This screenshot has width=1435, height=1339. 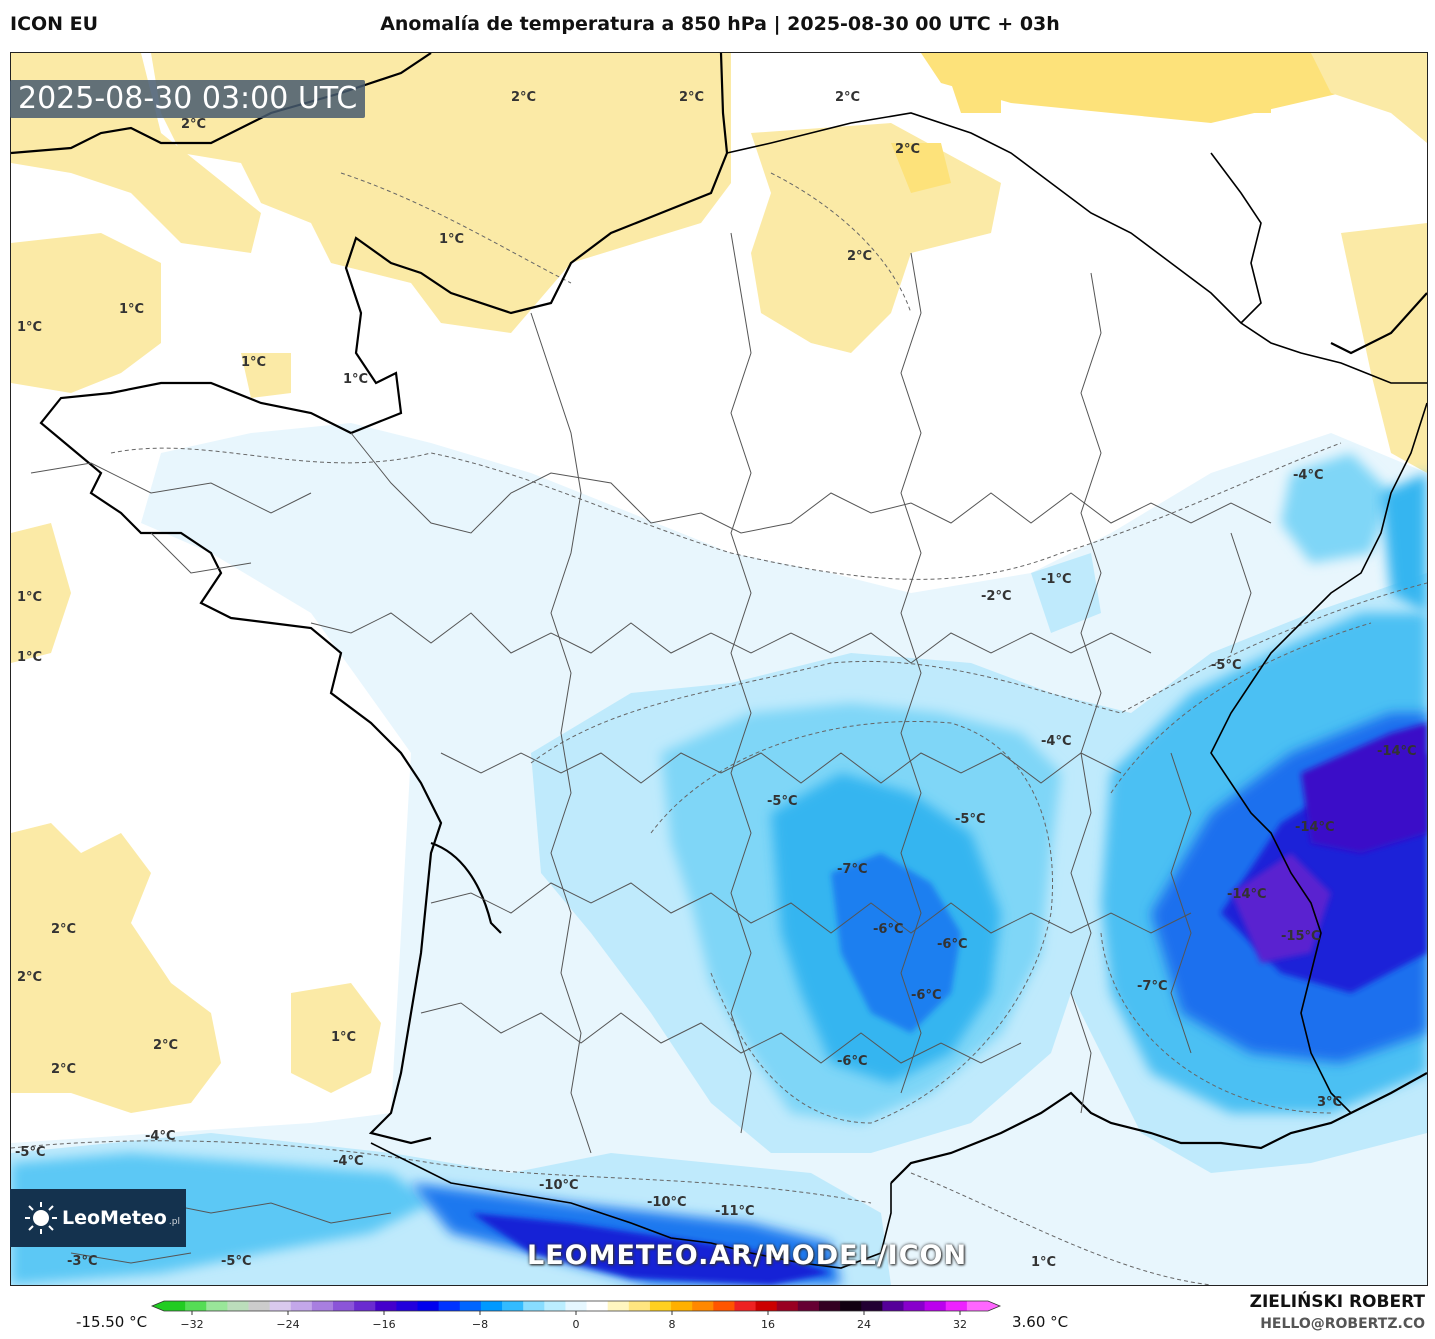 What do you see at coordinates (576, 1315) in the screenshot?
I see `colorbar-scale: −32 −24 −16 −8 0 8 16 24 32` at bounding box center [576, 1315].